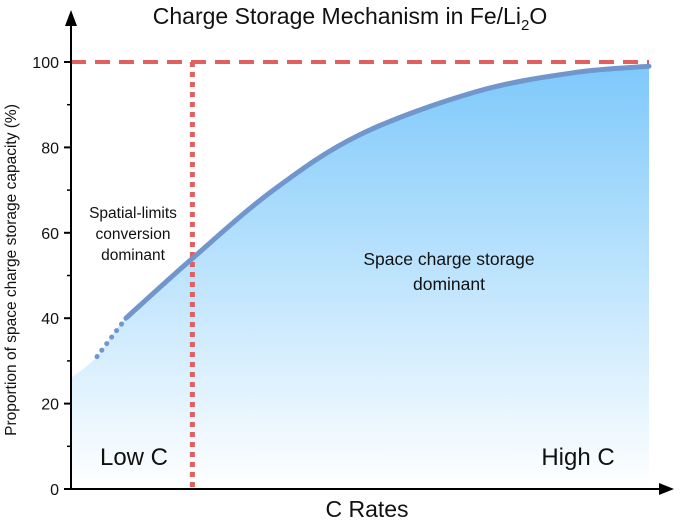  I want to click on curve-dotted-segment, so click(111, 337).